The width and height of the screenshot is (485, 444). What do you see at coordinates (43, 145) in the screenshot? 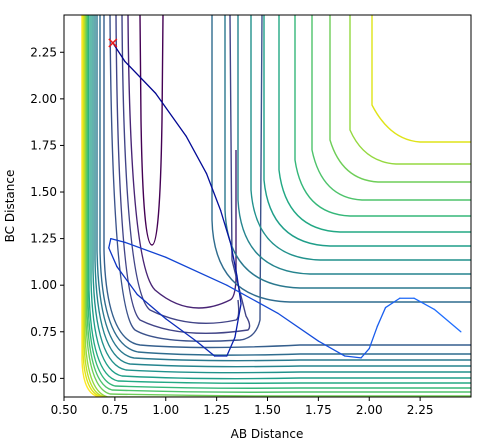
I see `y-tick-label: 1.75` at bounding box center [43, 145].